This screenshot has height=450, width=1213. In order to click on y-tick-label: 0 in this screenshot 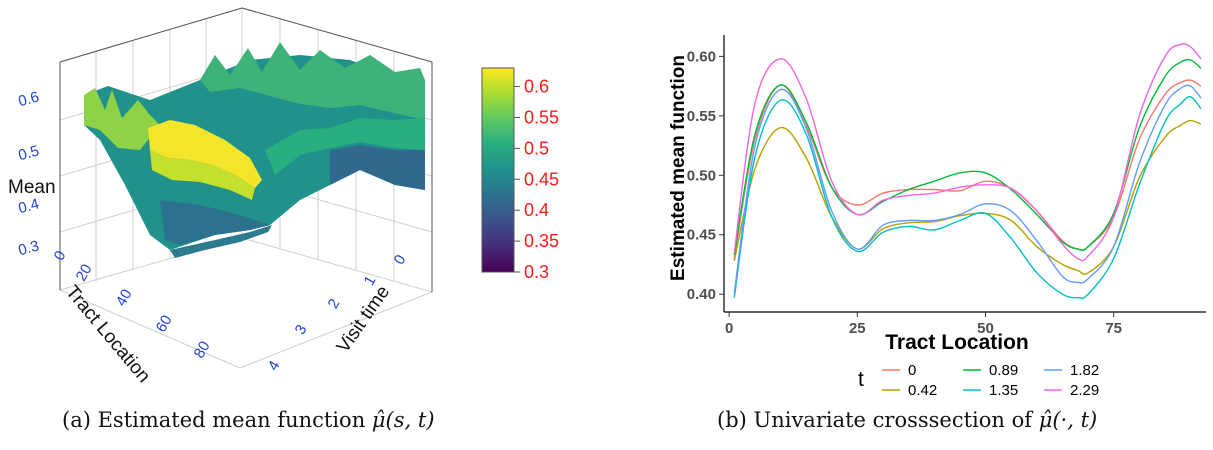, I will do `click(400, 260)`.